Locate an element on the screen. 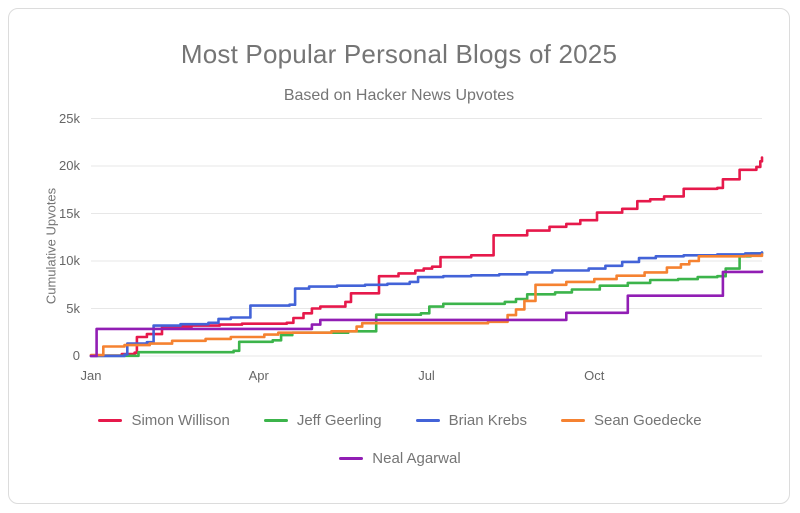 The height and width of the screenshot is (513, 800). series-line-neal-agarwal is located at coordinates (426, 314).